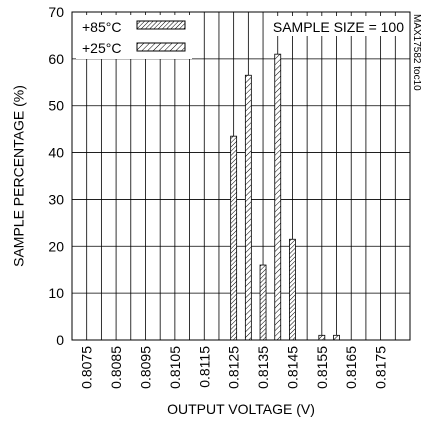  Describe the element at coordinates (101, 48) in the screenshot. I see `legend-label-25c: +25°C` at that location.